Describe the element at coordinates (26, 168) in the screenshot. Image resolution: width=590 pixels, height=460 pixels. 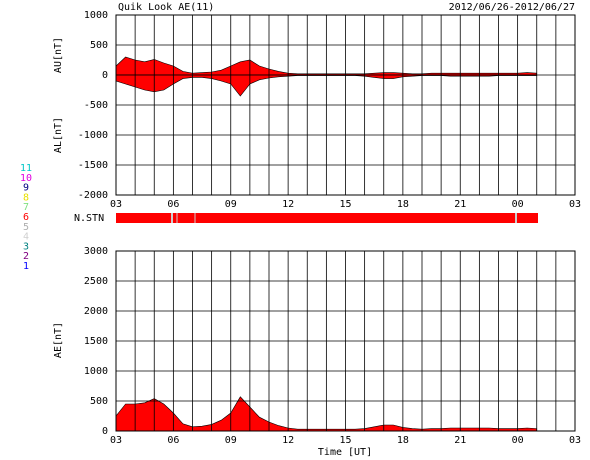
I see `station-label: 11` at that location.